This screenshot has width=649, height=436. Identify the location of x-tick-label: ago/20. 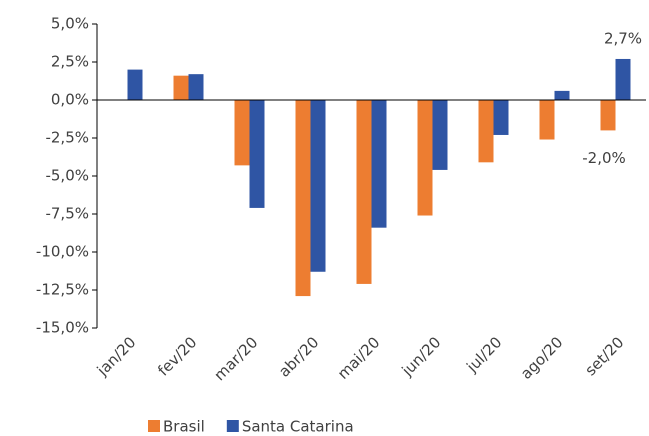
(542, 358).